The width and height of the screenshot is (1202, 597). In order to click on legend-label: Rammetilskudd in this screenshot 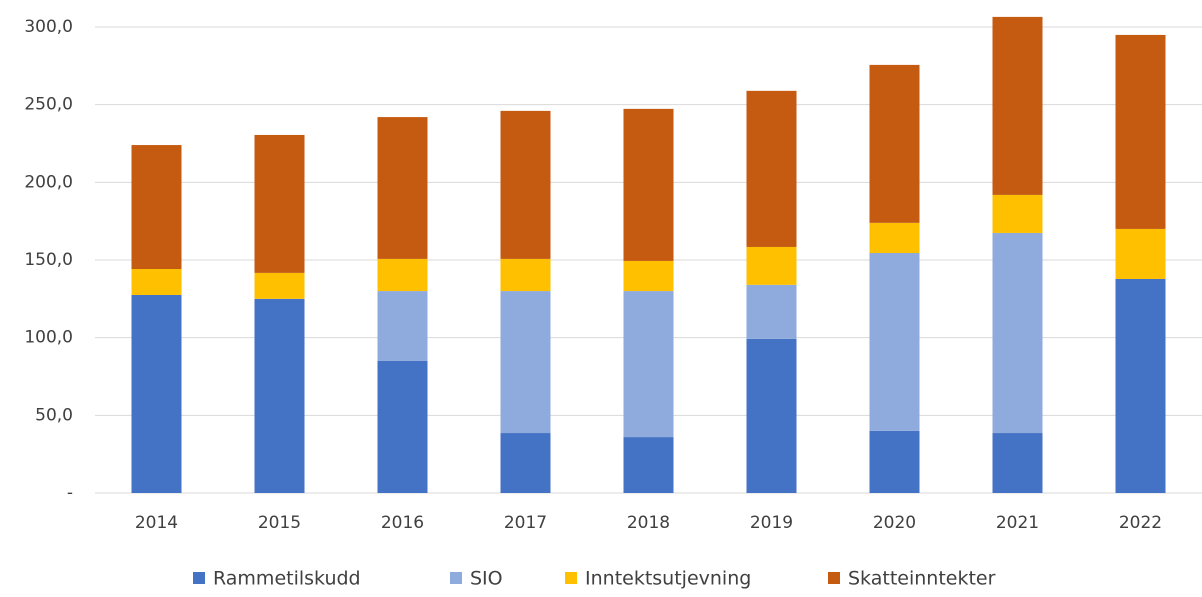, I will do `click(287, 579)`.